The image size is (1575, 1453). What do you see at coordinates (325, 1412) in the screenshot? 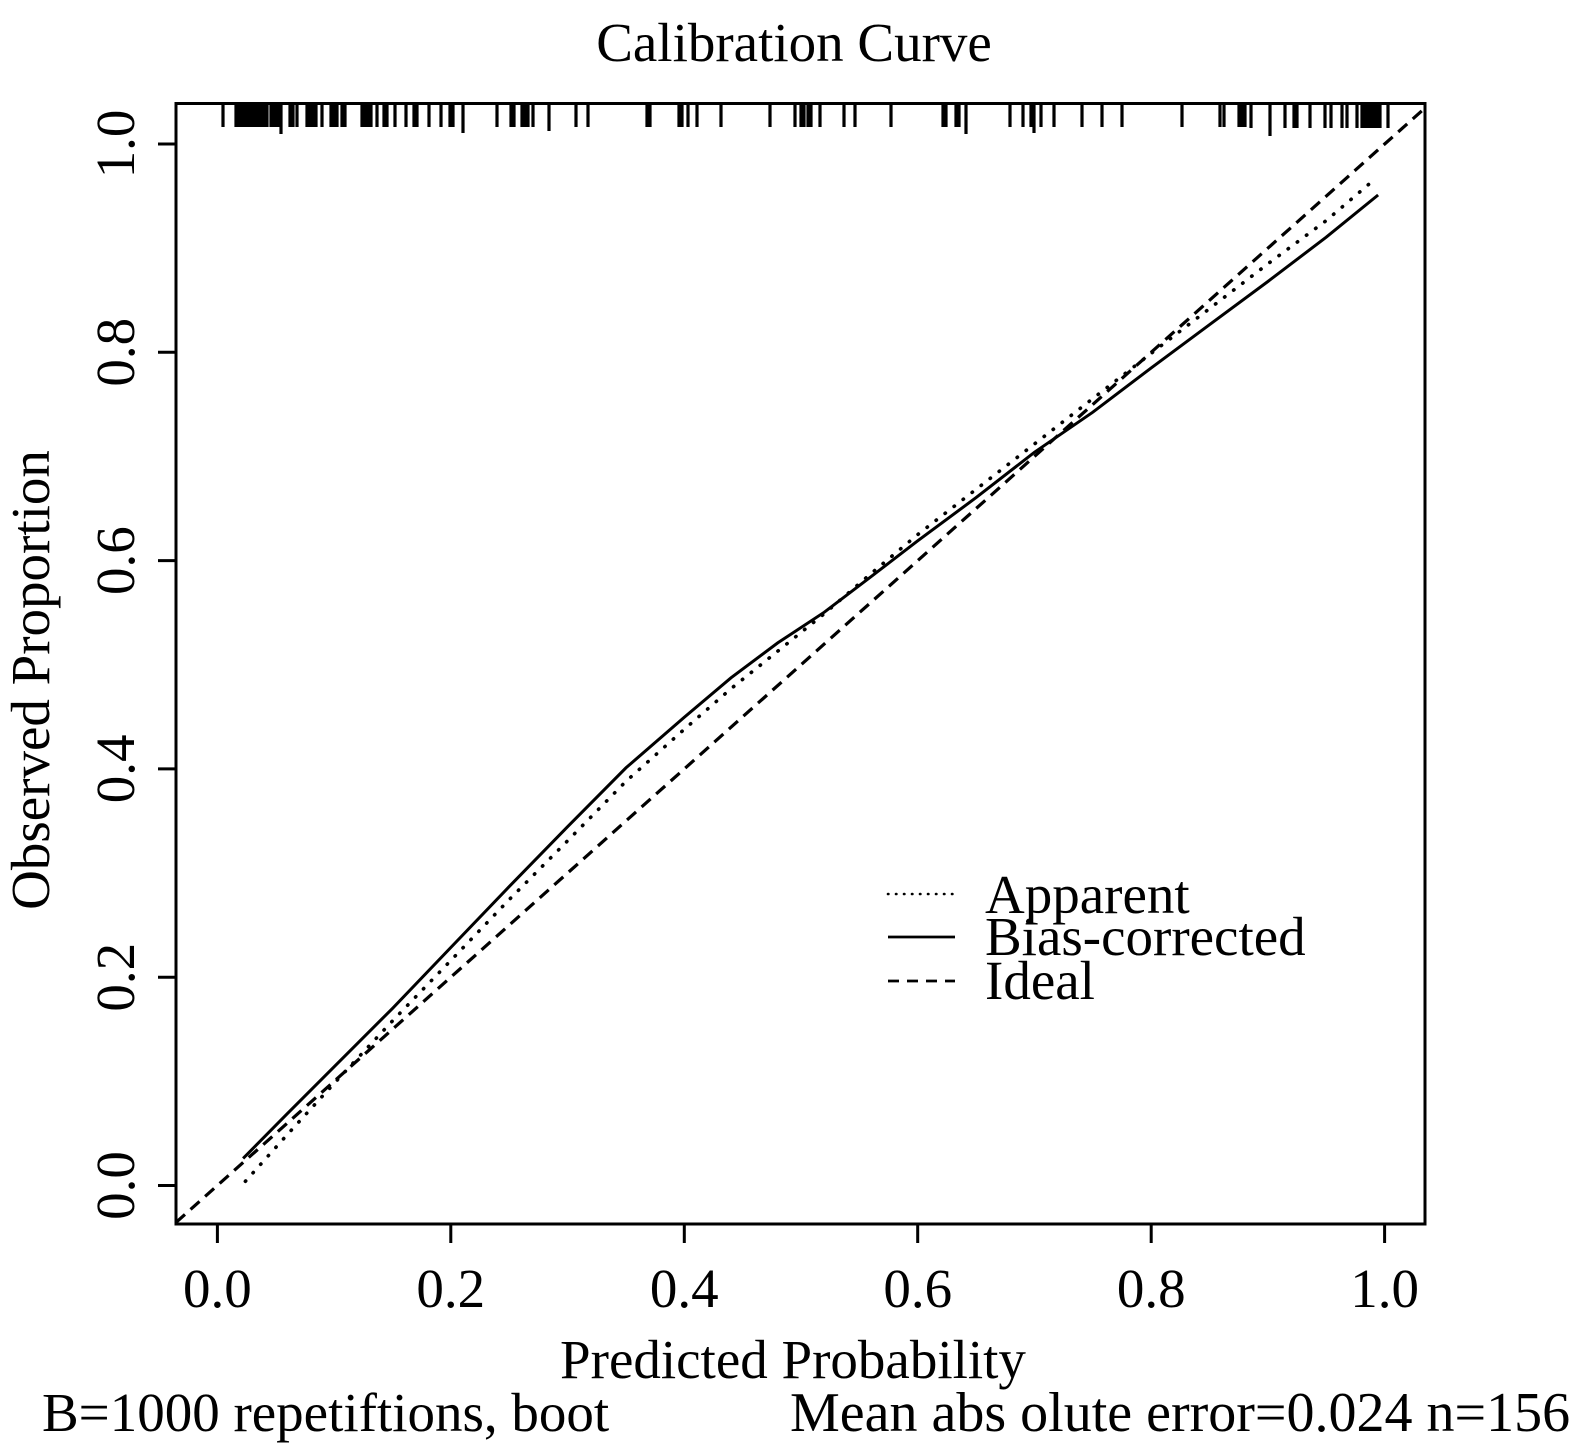
I see `svg-text: B=1000 repetiftions, boot` at bounding box center [325, 1412].